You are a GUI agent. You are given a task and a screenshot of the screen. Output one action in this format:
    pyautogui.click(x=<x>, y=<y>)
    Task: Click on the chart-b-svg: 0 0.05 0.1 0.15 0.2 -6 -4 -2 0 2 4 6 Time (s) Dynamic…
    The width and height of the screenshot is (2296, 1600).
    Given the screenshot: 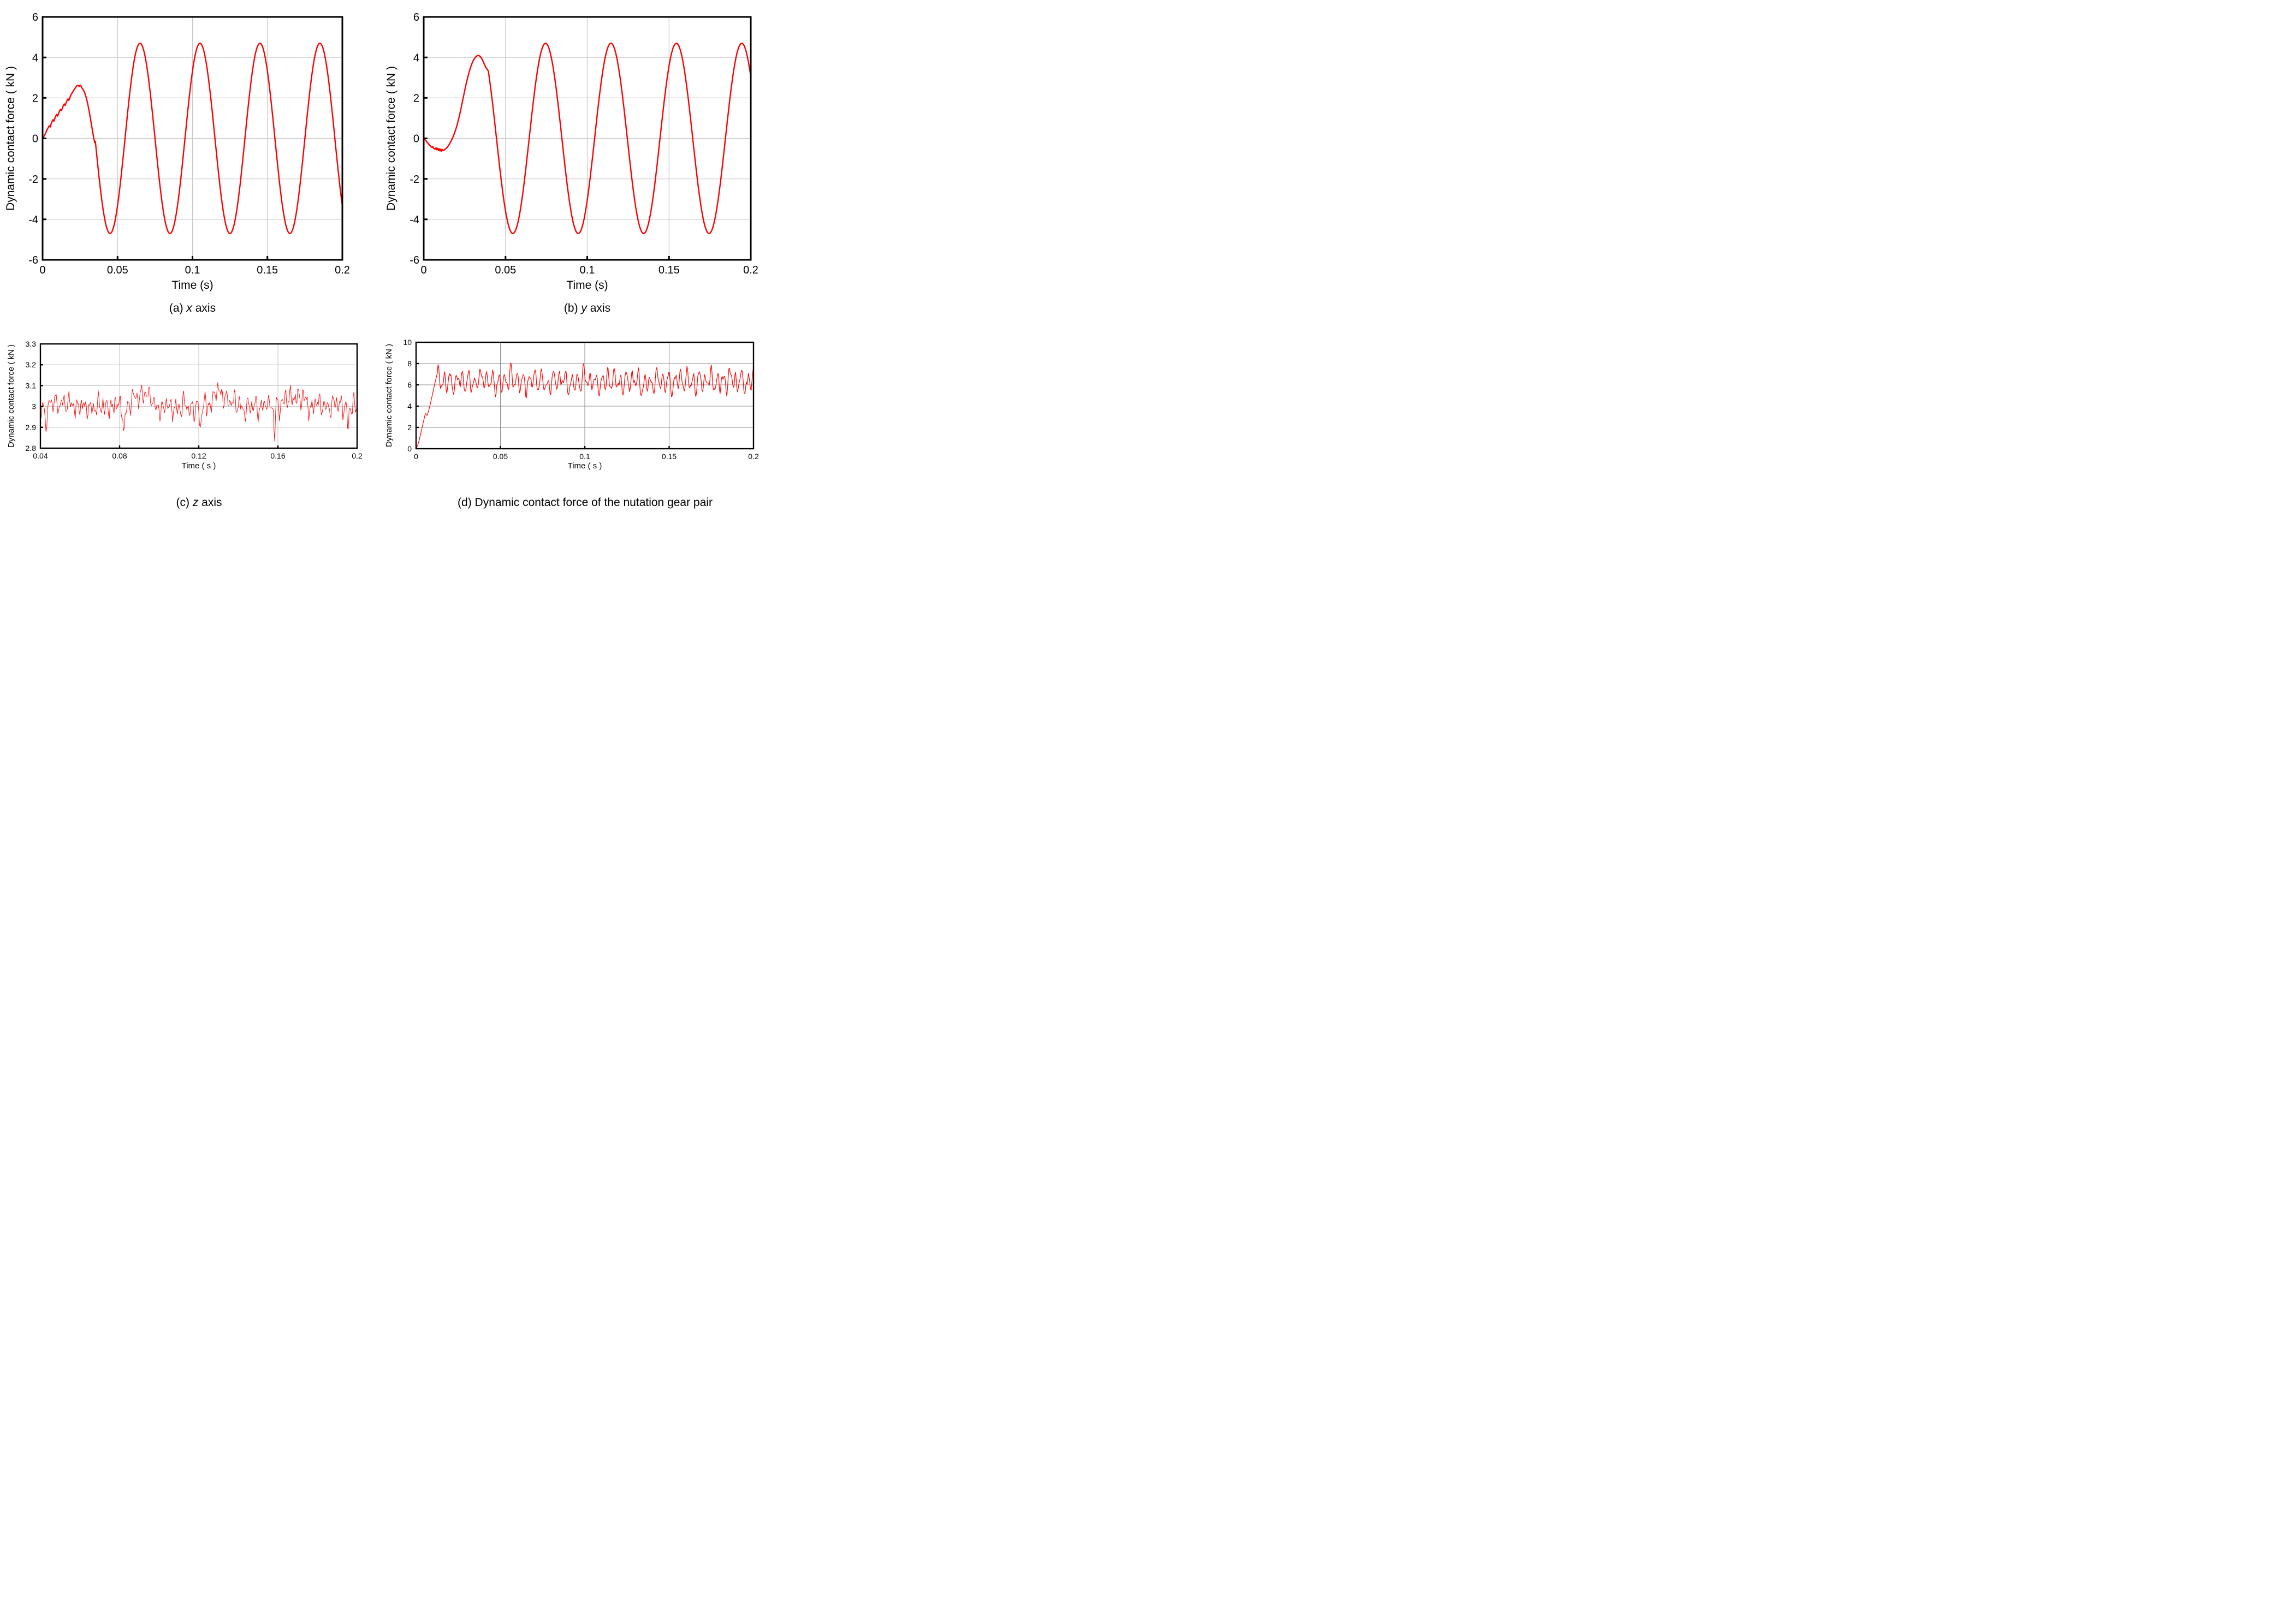 What is the action you would take?
    pyautogui.click(x=572, y=151)
    